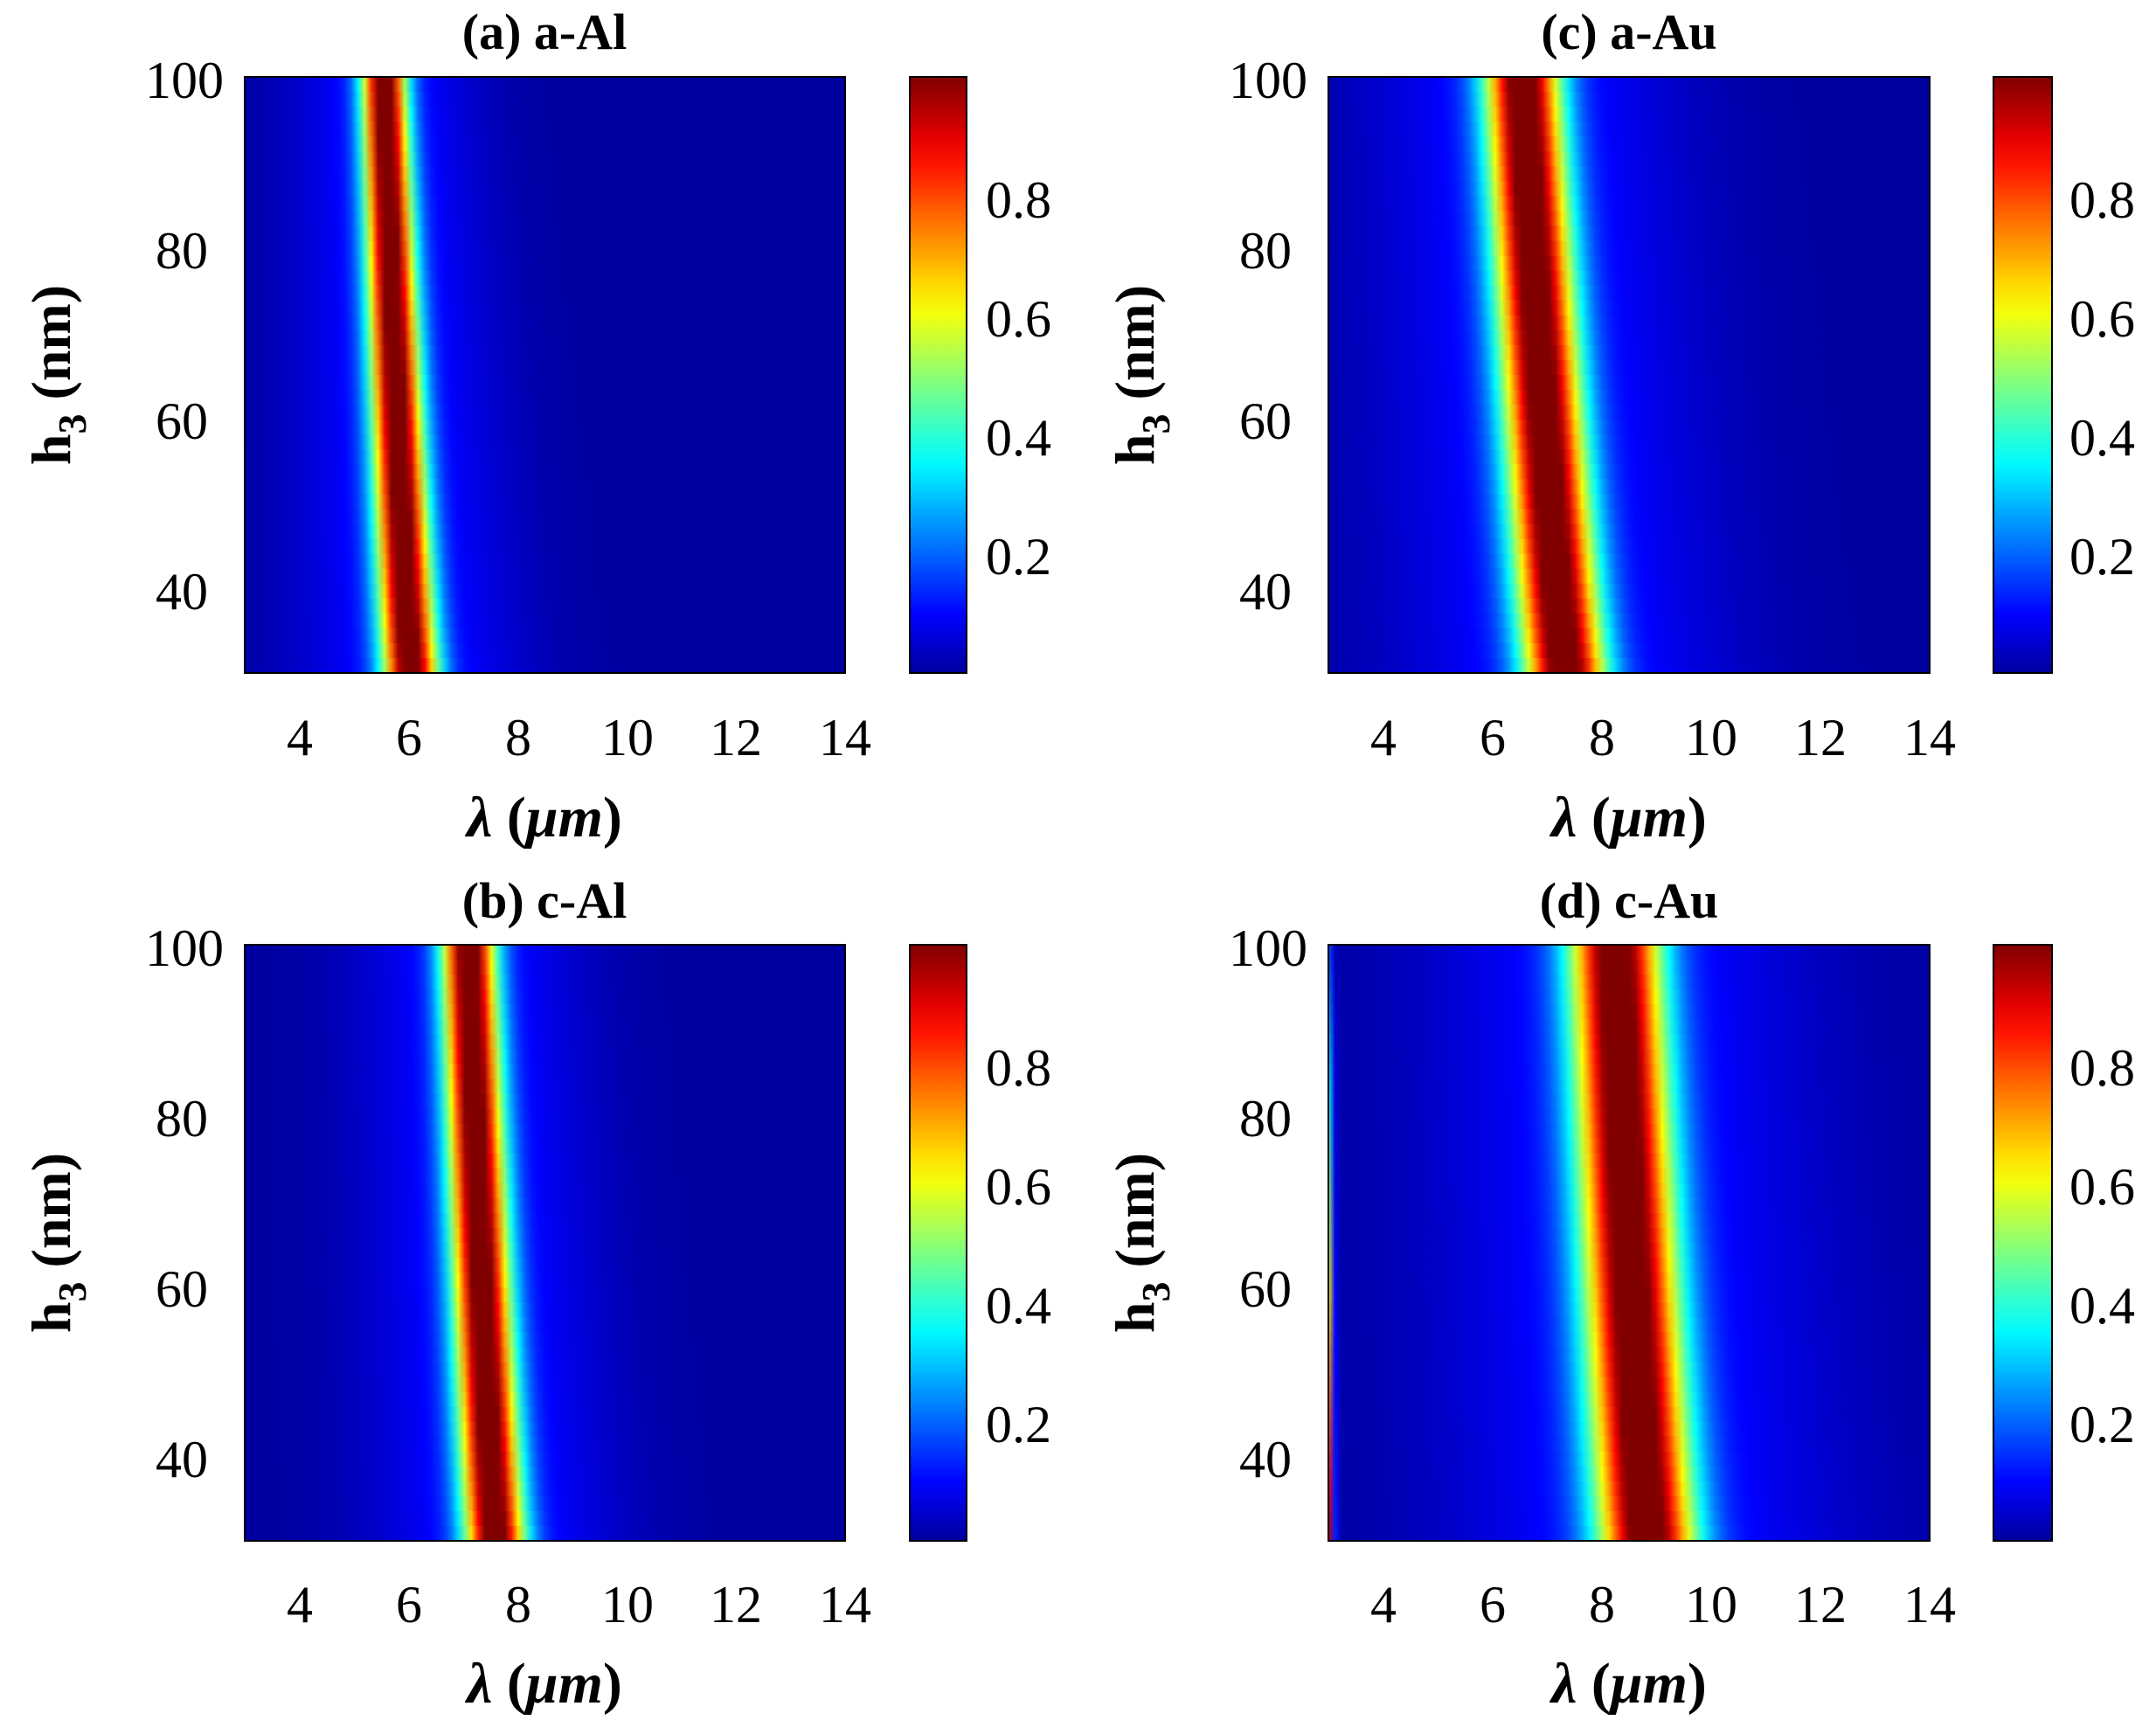 This screenshot has height=1727, width=2156. I want to click on y-tick-label: 100, so click(184, 948).